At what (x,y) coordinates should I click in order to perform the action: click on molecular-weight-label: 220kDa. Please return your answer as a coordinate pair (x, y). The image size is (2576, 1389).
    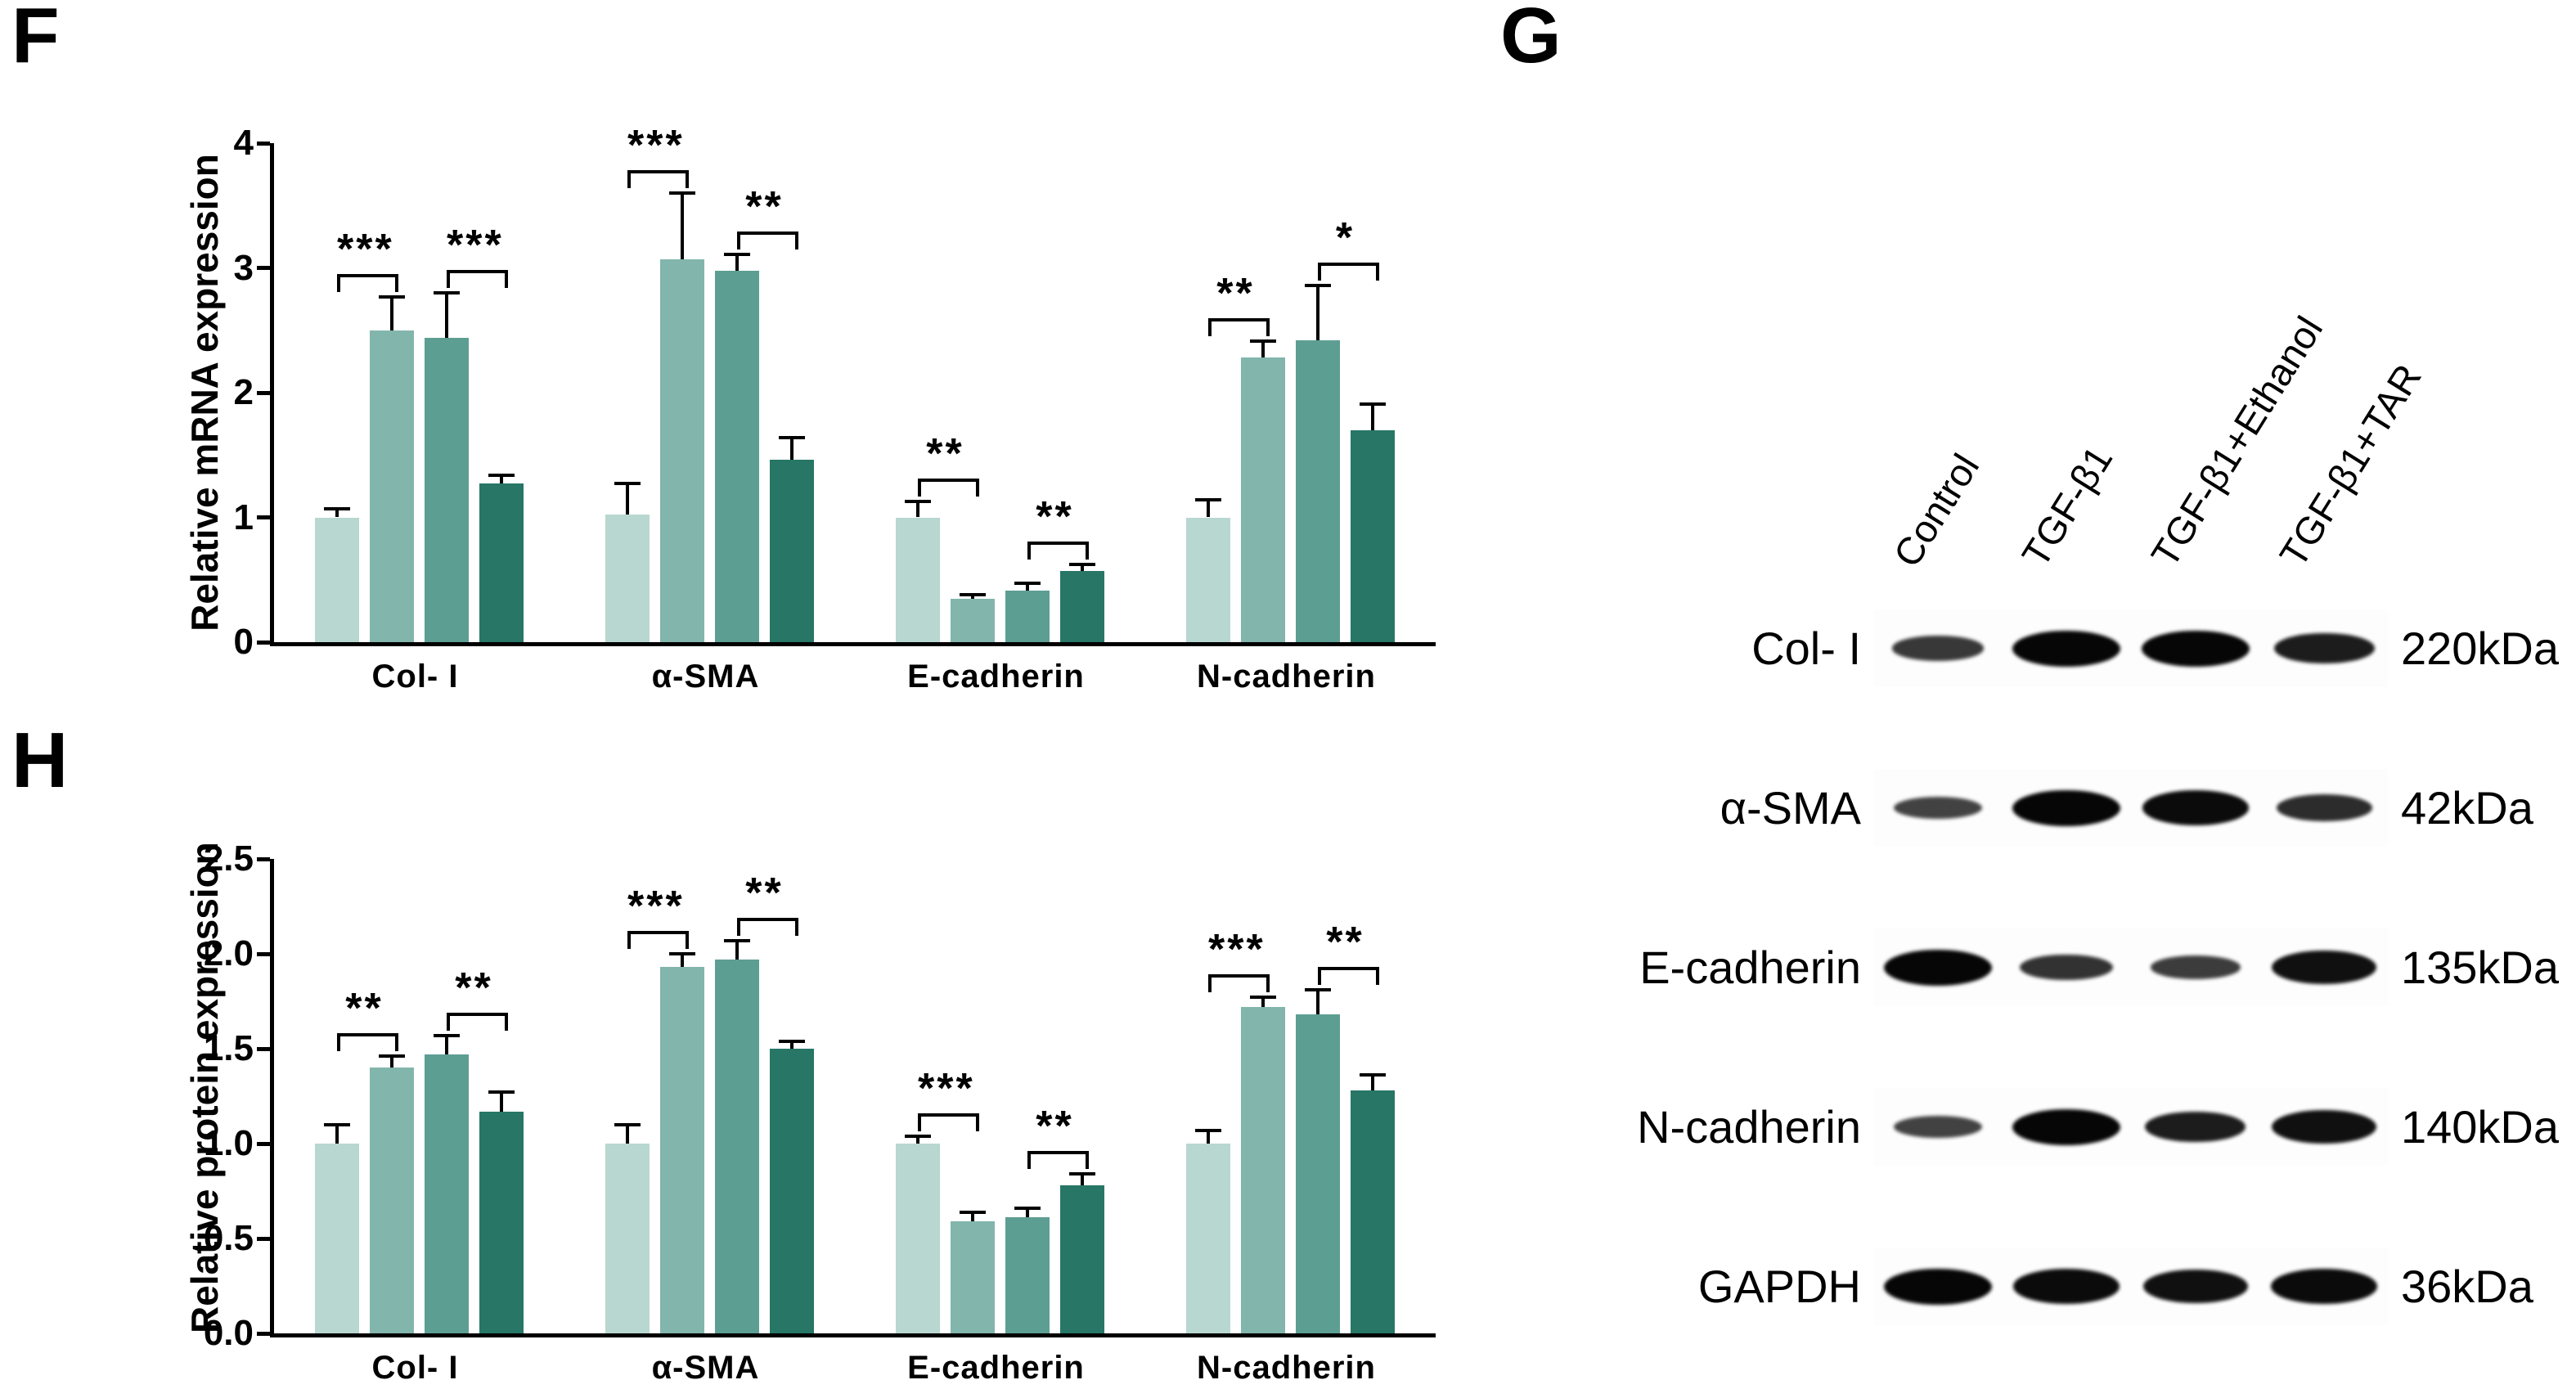
    Looking at the image, I should click on (2480, 649).